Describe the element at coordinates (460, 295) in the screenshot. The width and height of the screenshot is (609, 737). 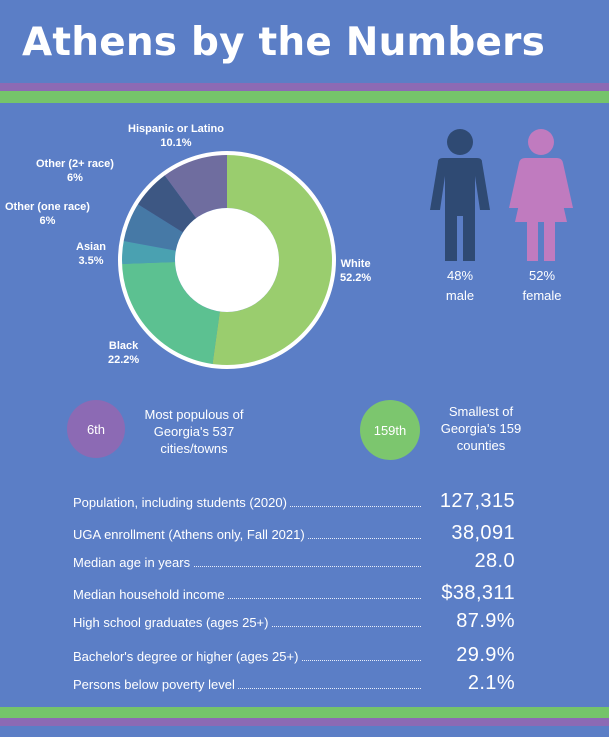
I see `male-label: male` at that location.